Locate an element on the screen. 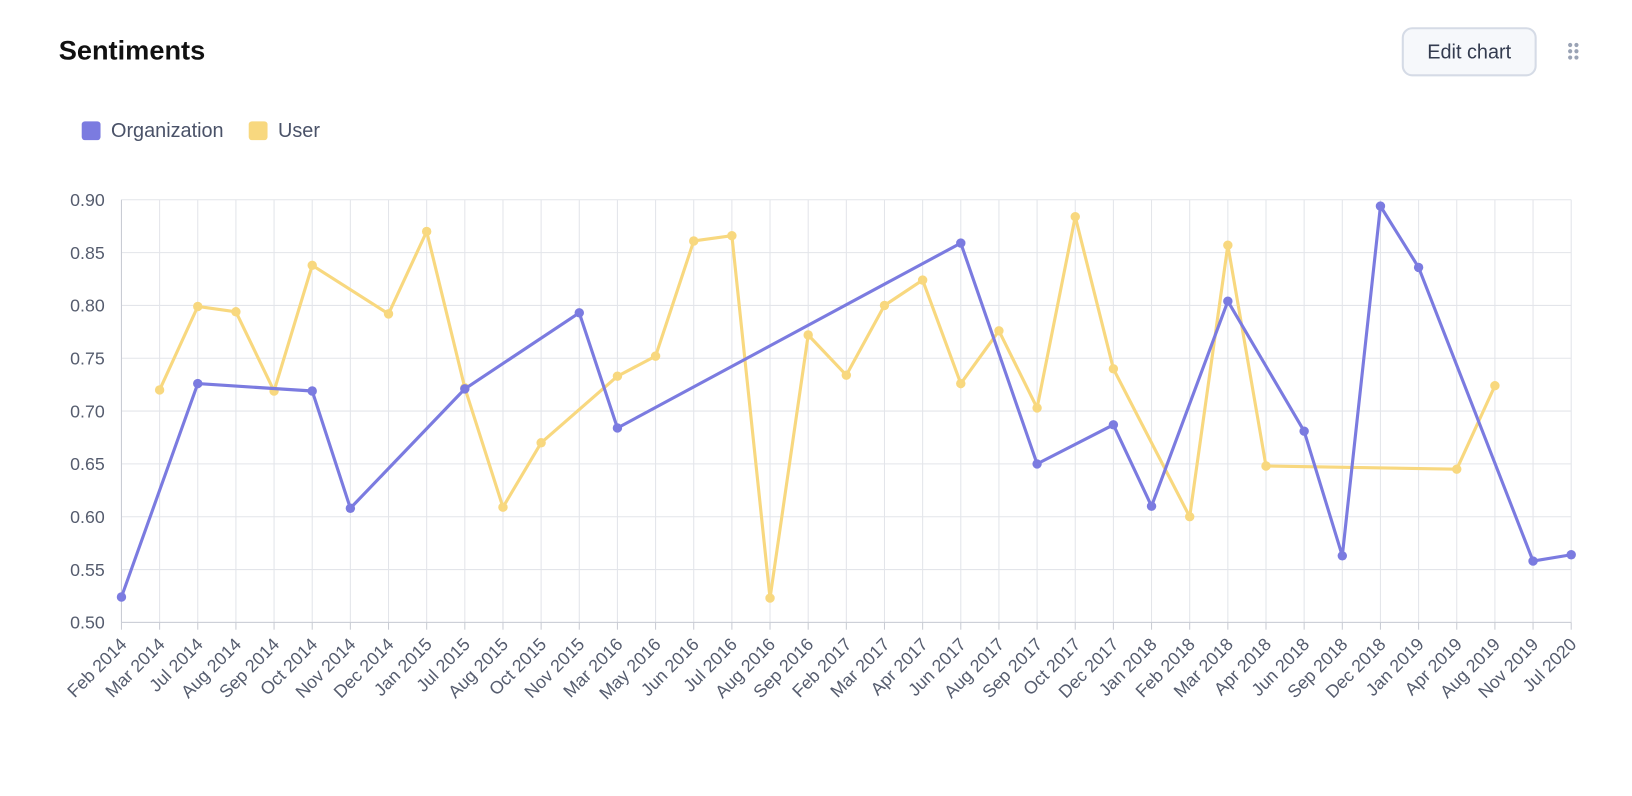 This screenshot has height=796, width=1632. y-tick-label: 0.60 is located at coordinates (87, 517).